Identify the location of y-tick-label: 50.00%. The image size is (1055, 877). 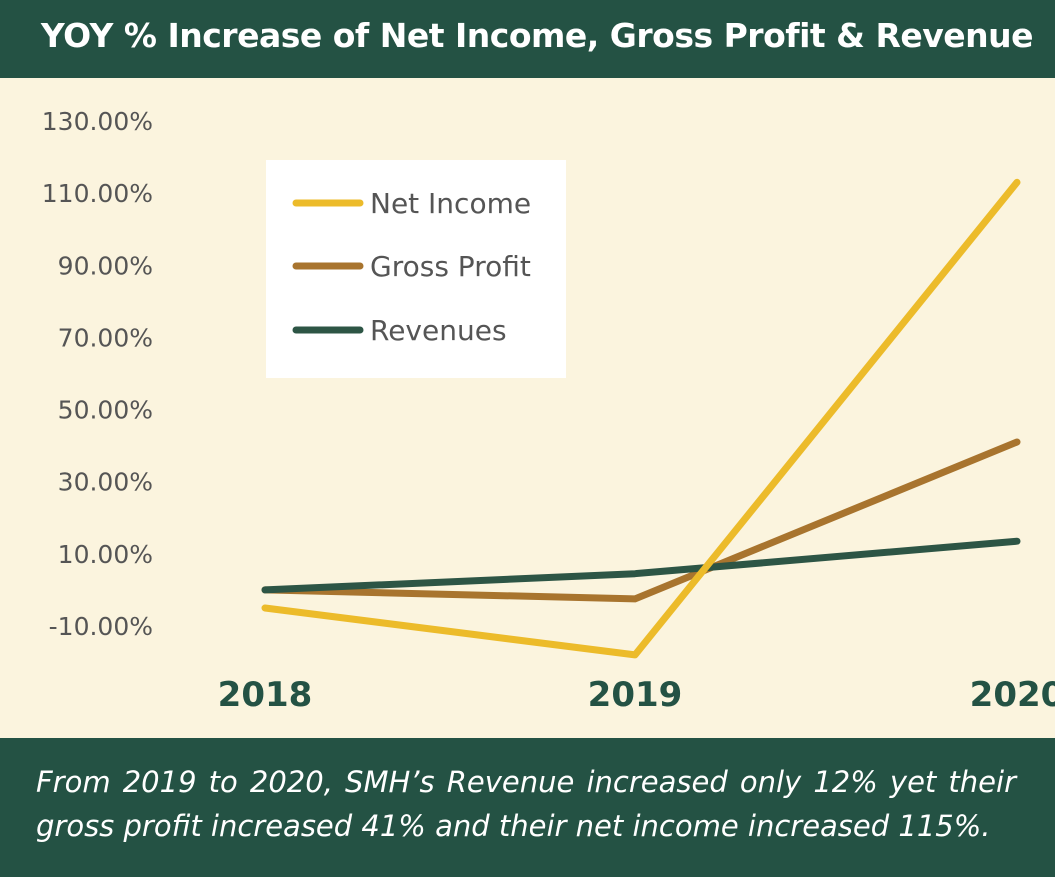
(105, 410).